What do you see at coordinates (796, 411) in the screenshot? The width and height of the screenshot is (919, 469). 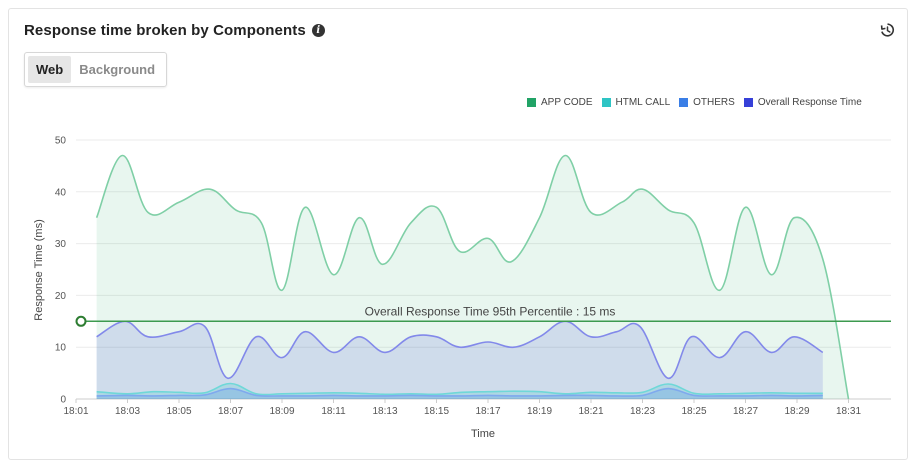 I see `x-tick-label: 18:29` at bounding box center [796, 411].